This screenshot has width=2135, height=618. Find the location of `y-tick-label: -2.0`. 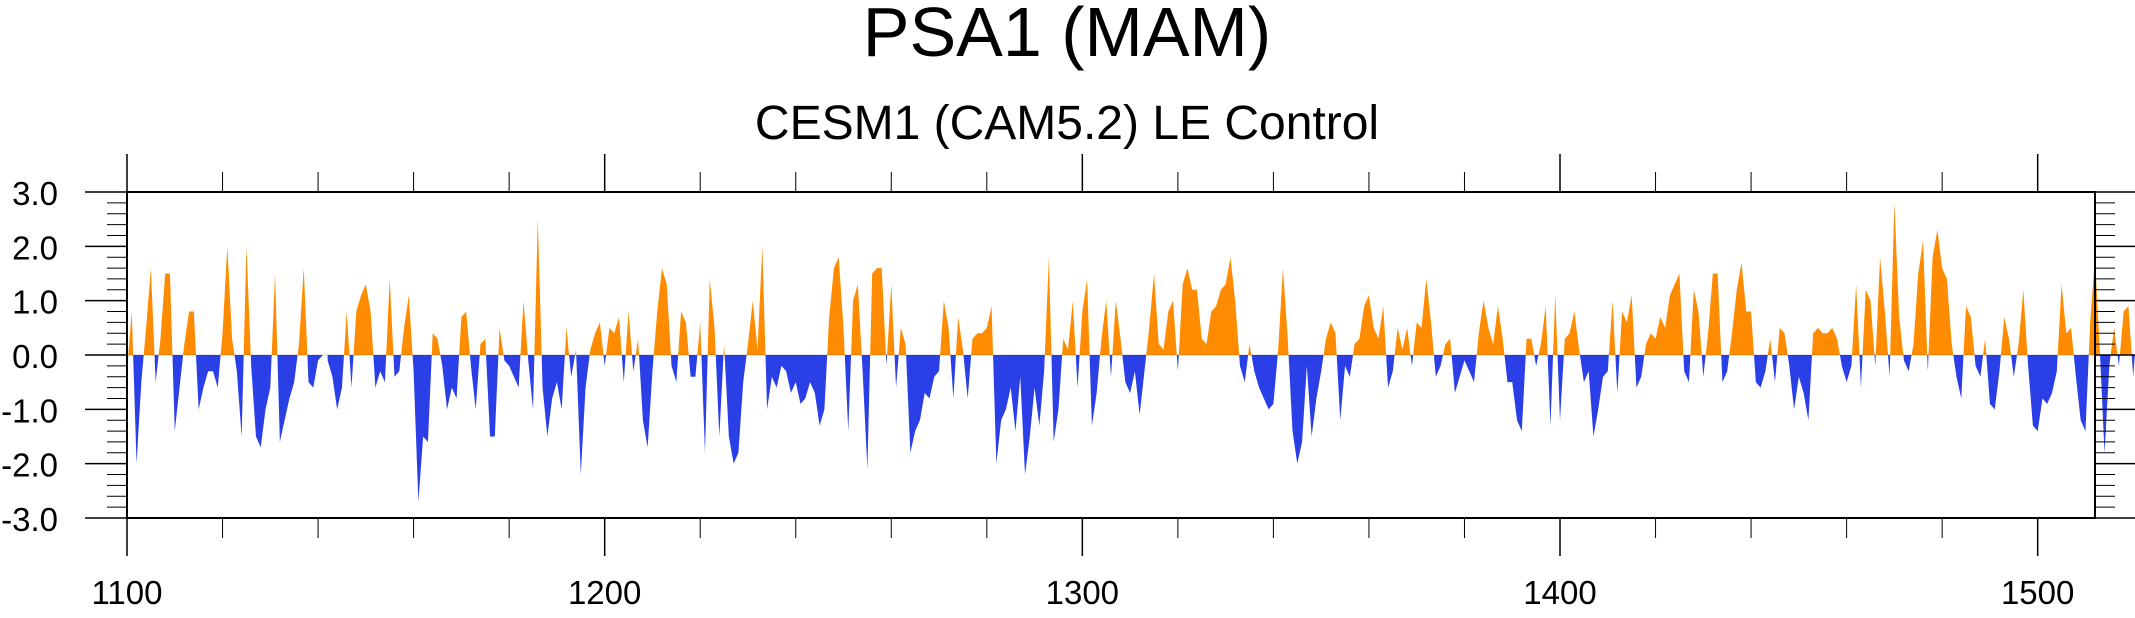

y-tick-label: -2.0 is located at coordinates (29, 465).